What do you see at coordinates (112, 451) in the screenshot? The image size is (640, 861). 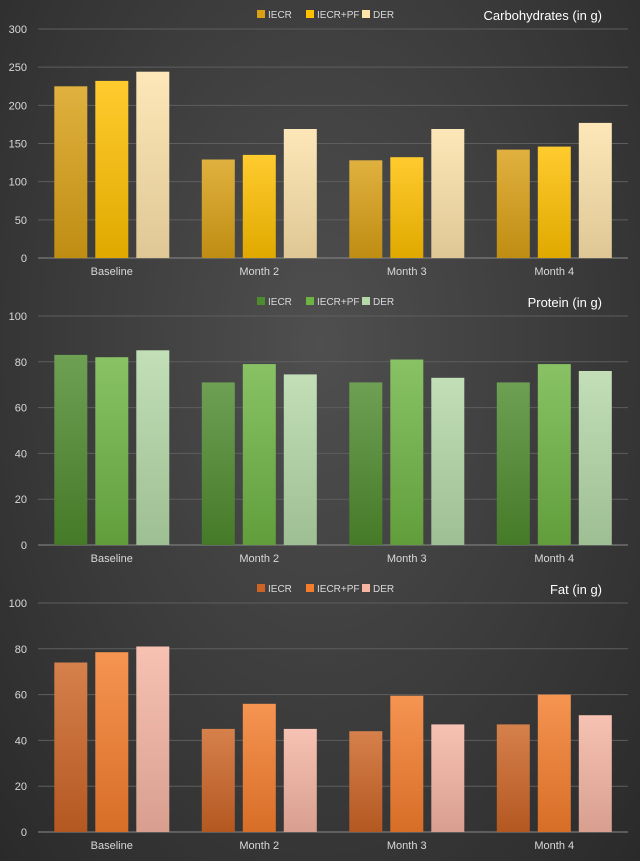 I see `protein-bar-iecr-pf-baseline` at bounding box center [112, 451].